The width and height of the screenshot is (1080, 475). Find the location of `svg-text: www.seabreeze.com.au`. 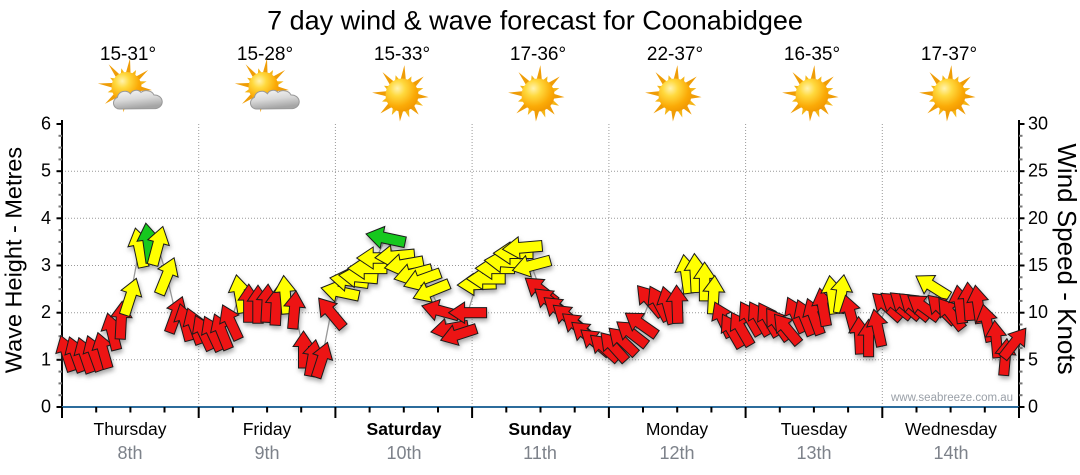

svg-text: www.seabreeze.com.au is located at coordinates (951, 398).